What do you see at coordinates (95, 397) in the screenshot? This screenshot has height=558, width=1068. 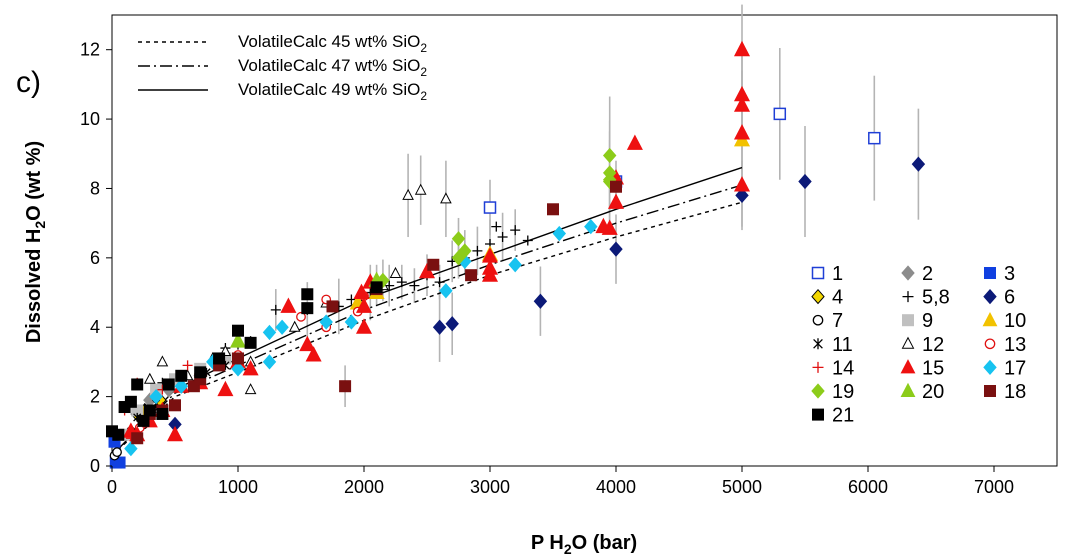 I see `y-tick-label: 2` at bounding box center [95, 397].